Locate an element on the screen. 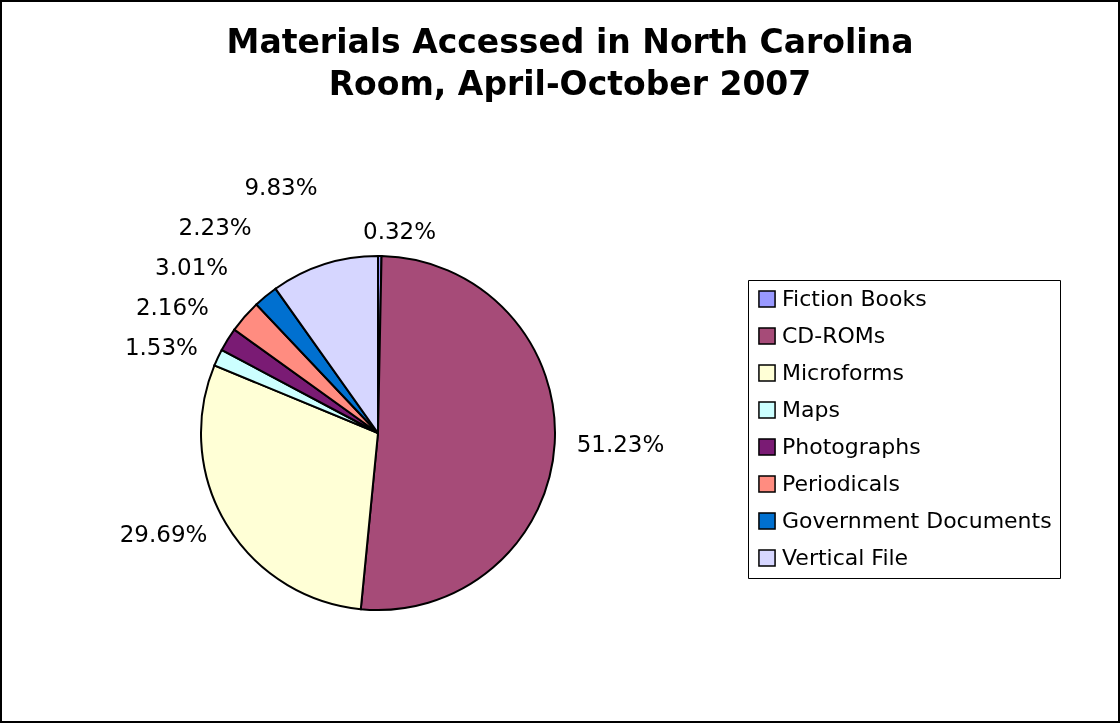 The height and width of the screenshot is (723, 1120). data-label: 1.53% is located at coordinates (161, 347).